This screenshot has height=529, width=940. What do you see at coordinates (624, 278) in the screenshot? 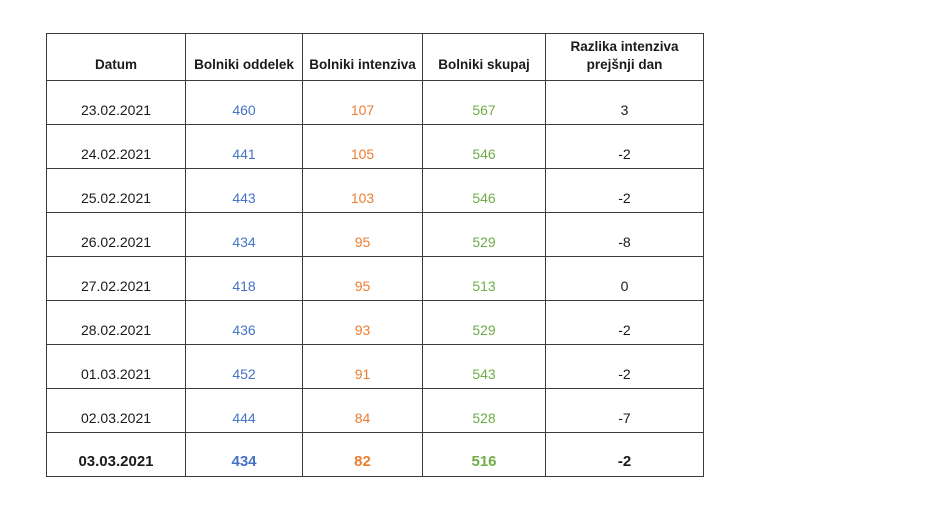
I see `cell-razlika: 0` at bounding box center [624, 278].